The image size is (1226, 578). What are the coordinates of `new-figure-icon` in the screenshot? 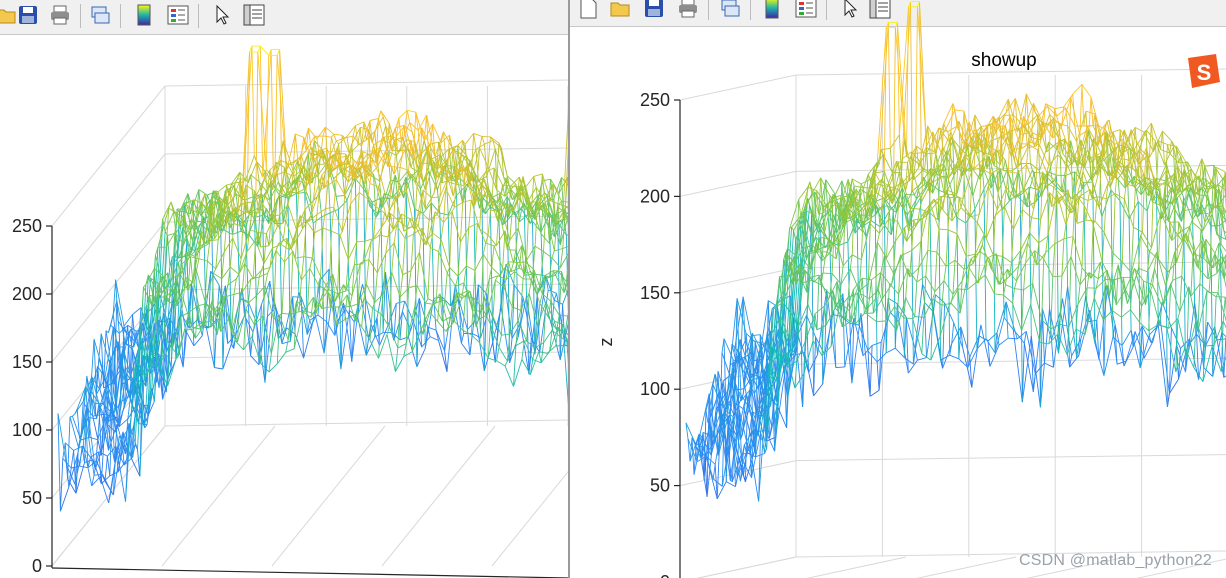 It's located at (588, 10).